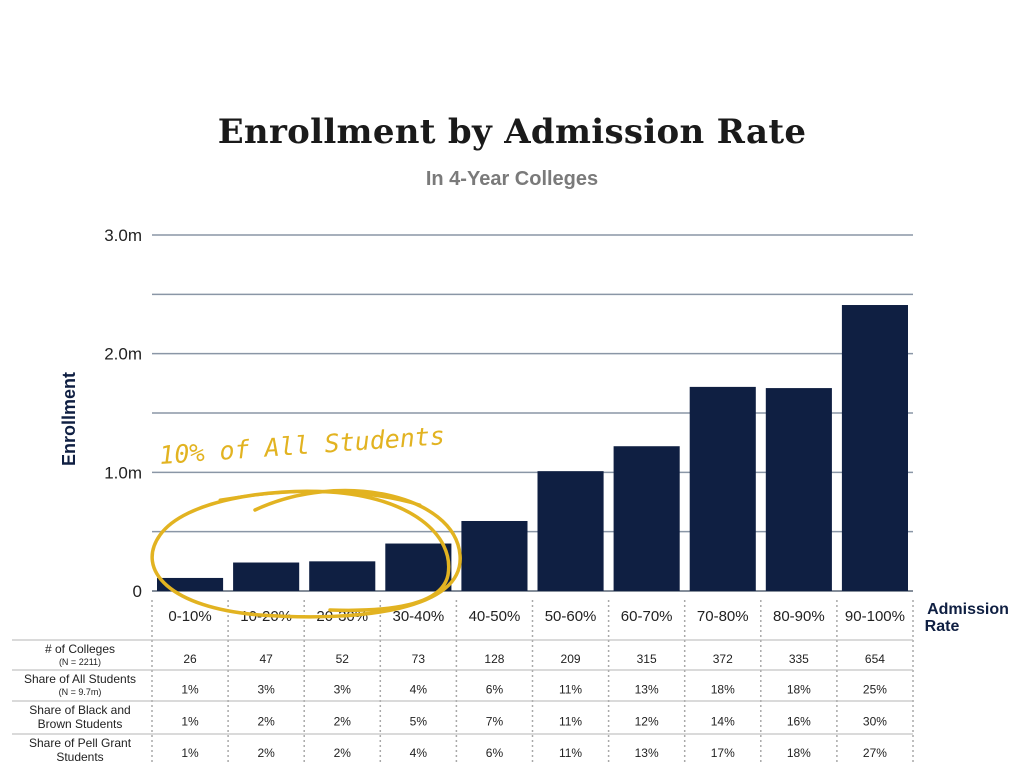 Image resolution: width=1024 pixels, height=768 pixels. Describe the element at coordinates (799, 659) in the screenshot. I see `table-cell: 335` at that location.